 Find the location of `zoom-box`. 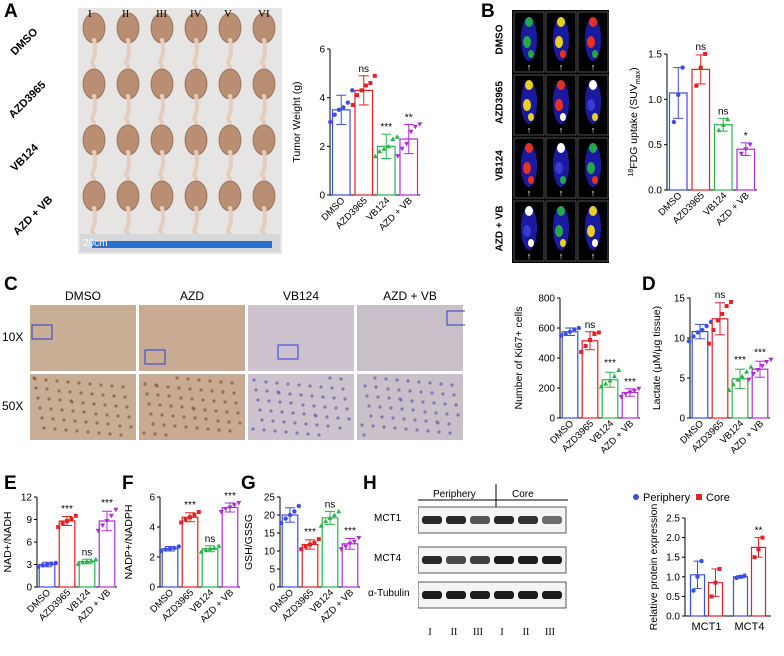

zoom-box is located at coordinates (288, 352).